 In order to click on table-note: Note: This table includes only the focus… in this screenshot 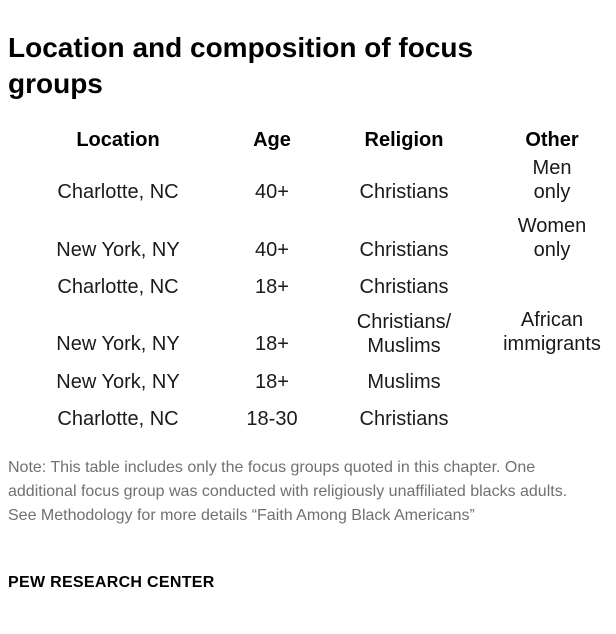, I will do `click(288, 491)`.